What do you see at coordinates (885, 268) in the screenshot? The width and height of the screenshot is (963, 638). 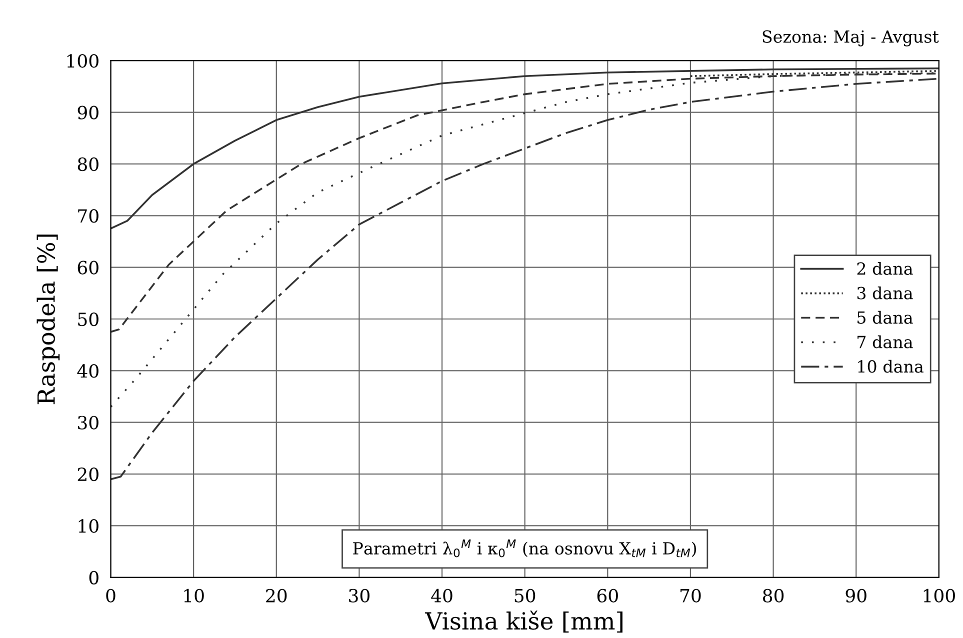 I see `legend-label: 2 dana` at bounding box center [885, 268].